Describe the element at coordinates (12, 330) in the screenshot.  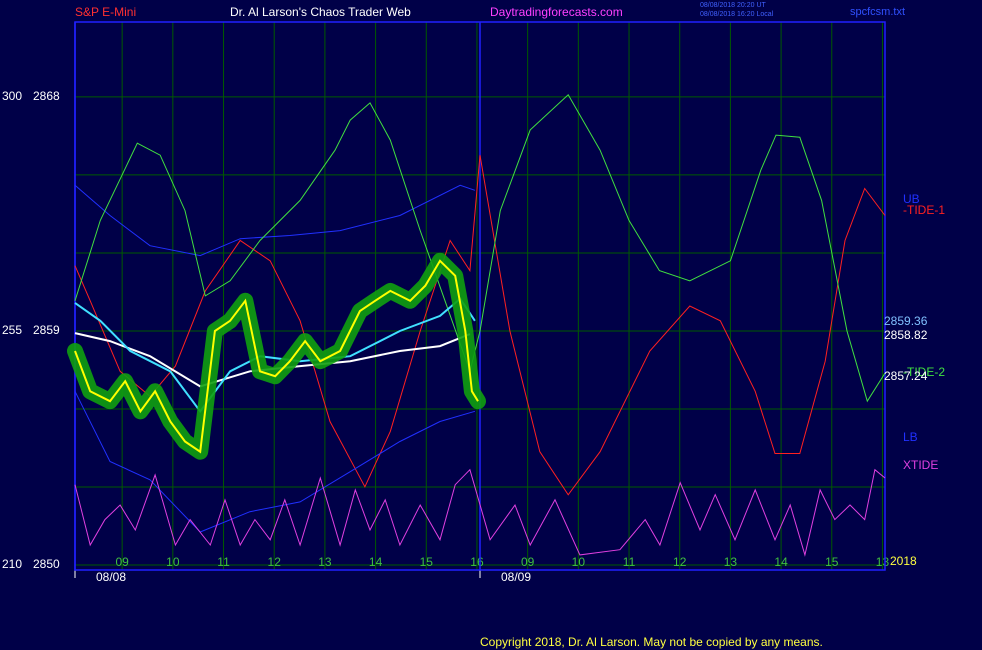
I see `y2-tick-label: 255` at that location.